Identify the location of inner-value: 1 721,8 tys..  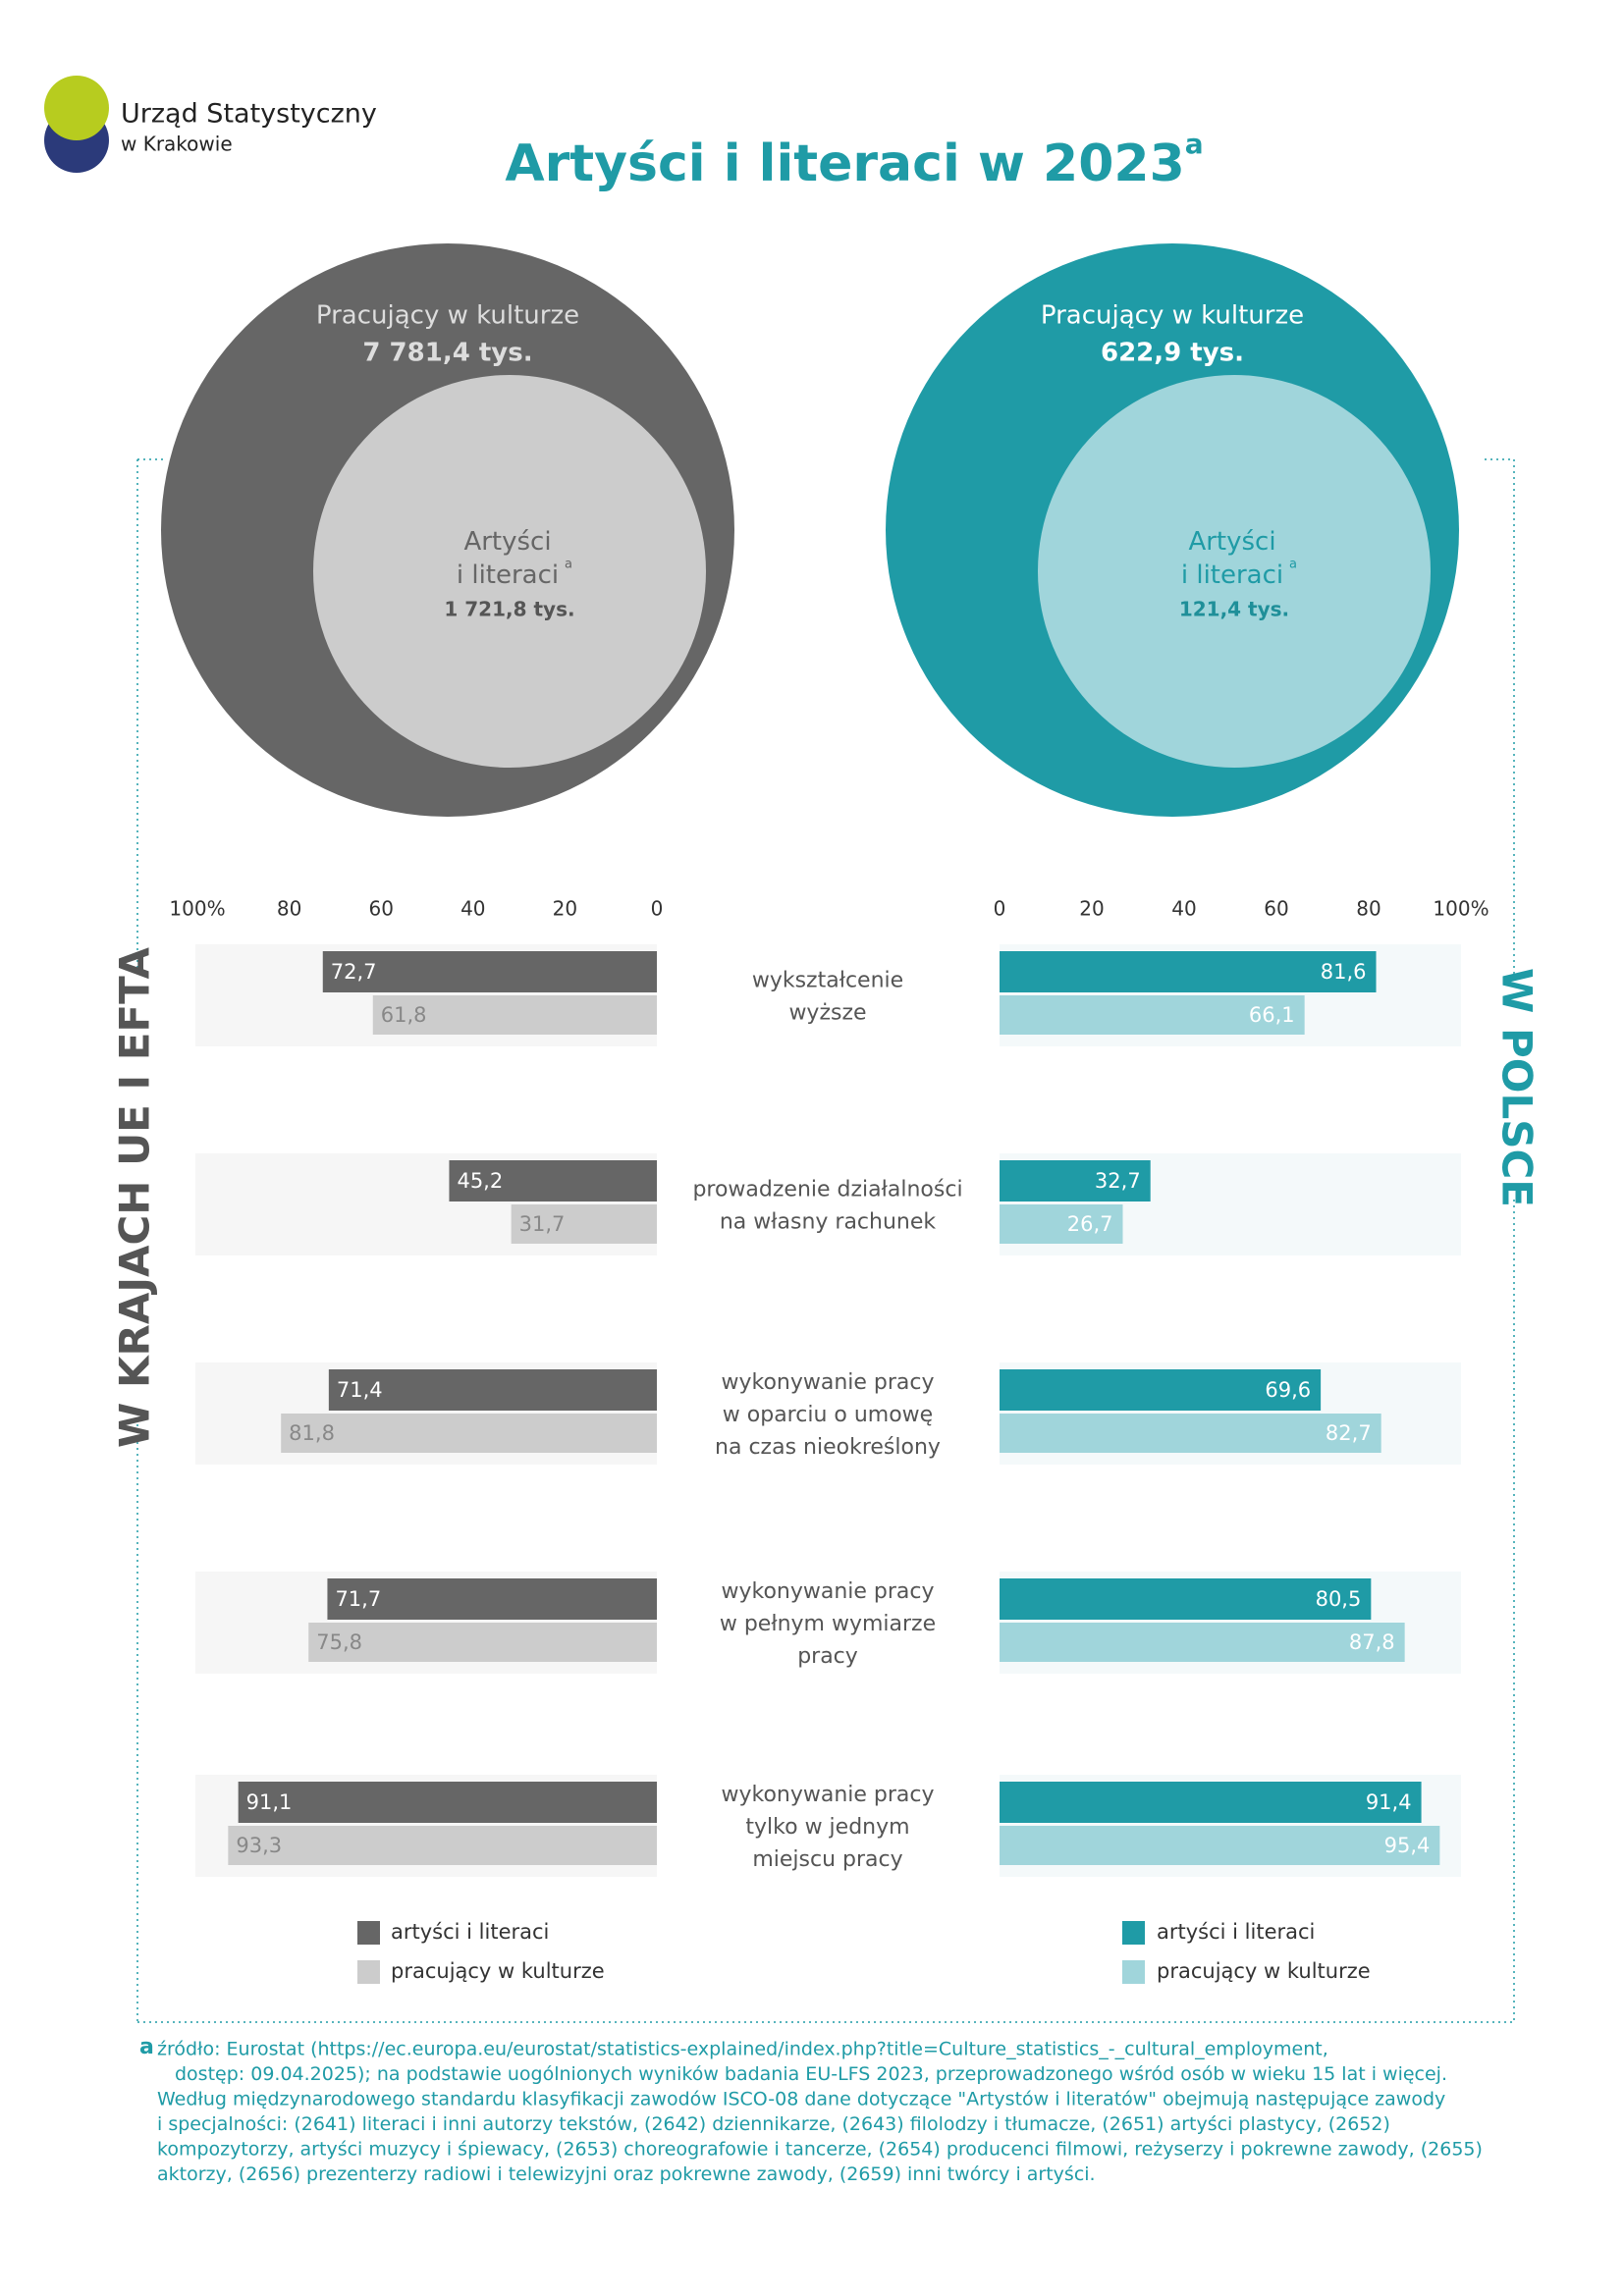
(509, 609).